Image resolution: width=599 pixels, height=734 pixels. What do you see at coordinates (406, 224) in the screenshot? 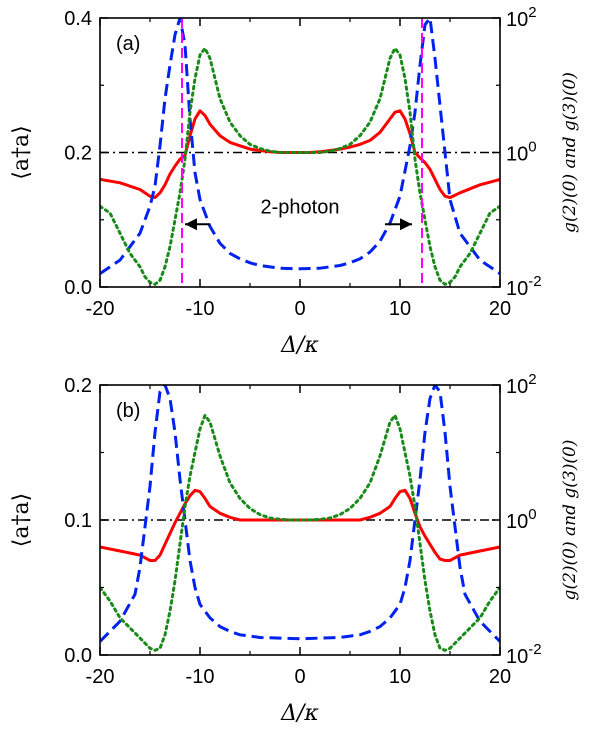
I see `arrow-right-head` at bounding box center [406, 224].